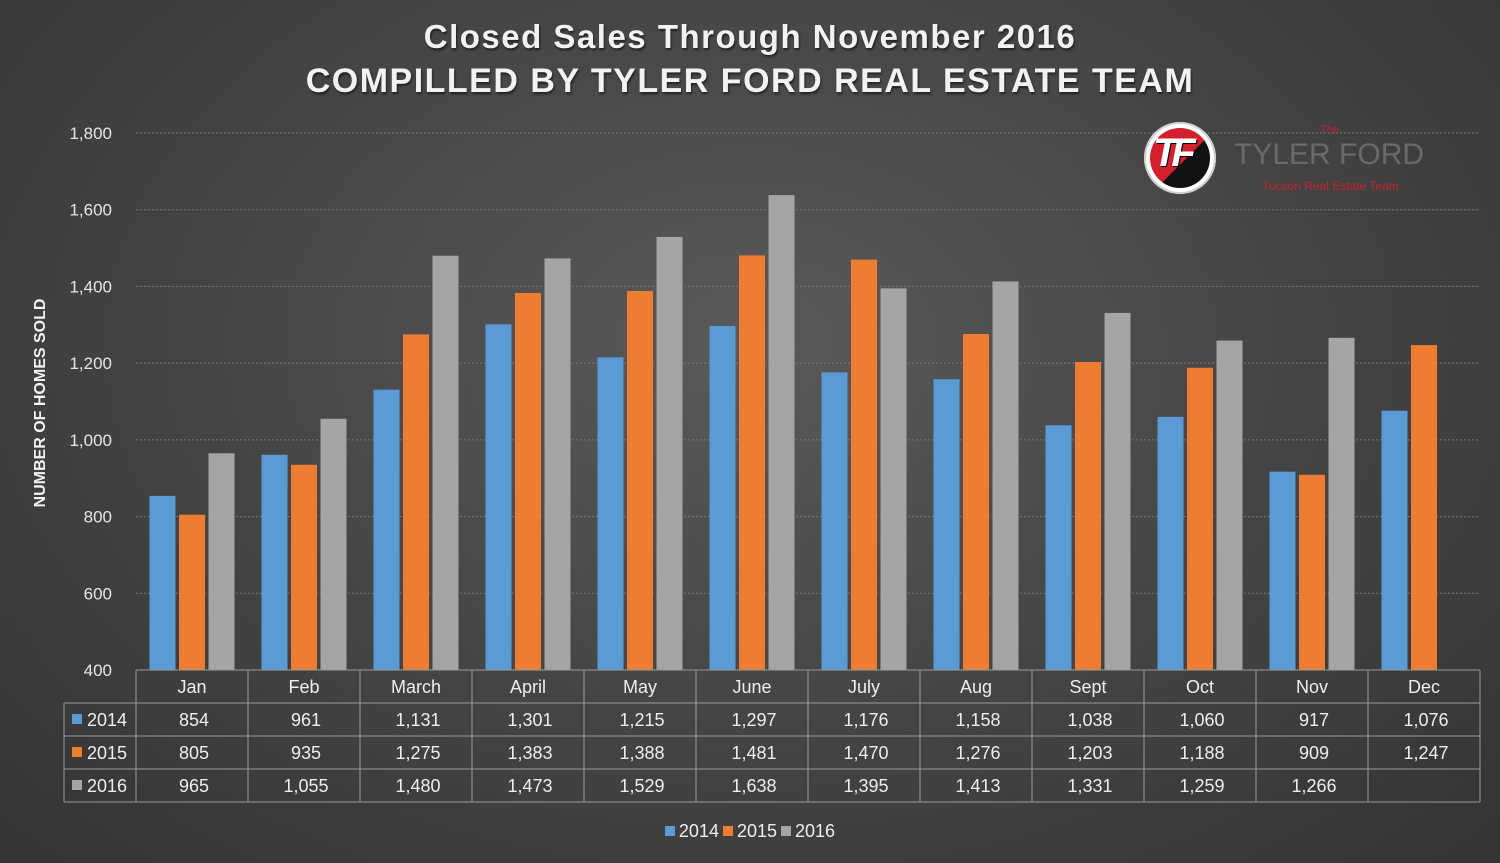  I want to click on data-label: 1,076, so click(1425, 720).